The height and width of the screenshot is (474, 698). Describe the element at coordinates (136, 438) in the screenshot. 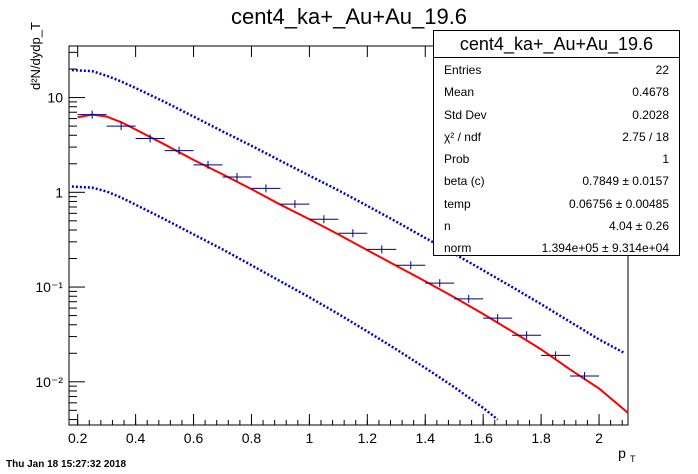

I see `x-tick-label: 0.4` at that location.